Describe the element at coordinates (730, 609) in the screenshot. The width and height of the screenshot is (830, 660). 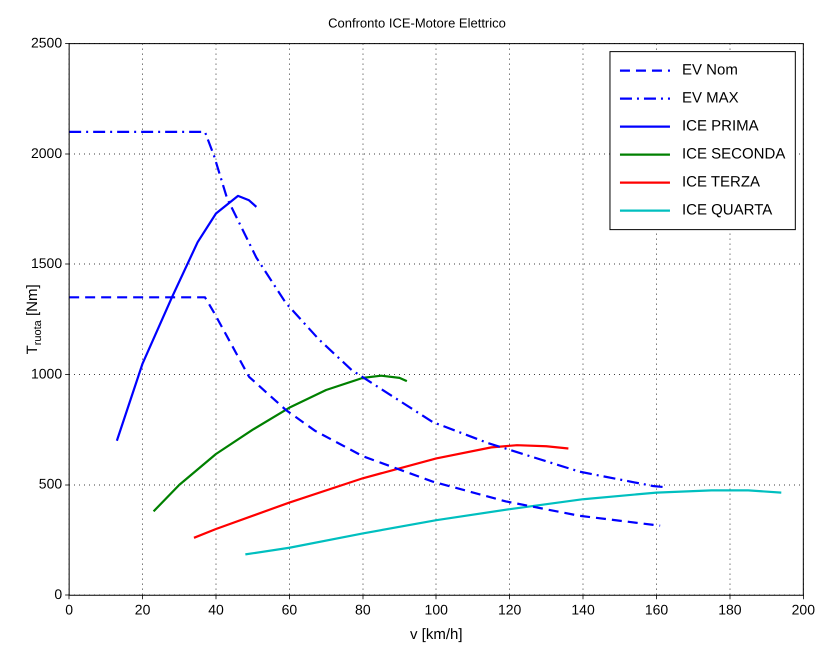
I see `x-tick-label: 180` at that location.